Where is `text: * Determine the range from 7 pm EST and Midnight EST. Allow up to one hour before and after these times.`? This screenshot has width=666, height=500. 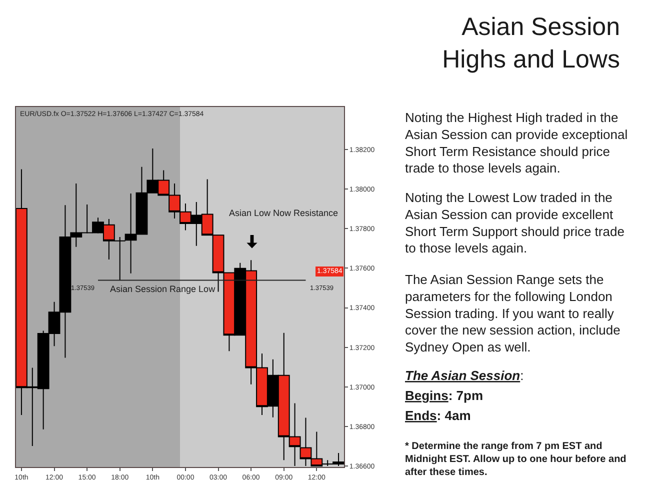
text: * Determine the range from 7 pm EST and Midnight EST. Allow up to one hour before and after these times. is located at coordinates (515, 459).